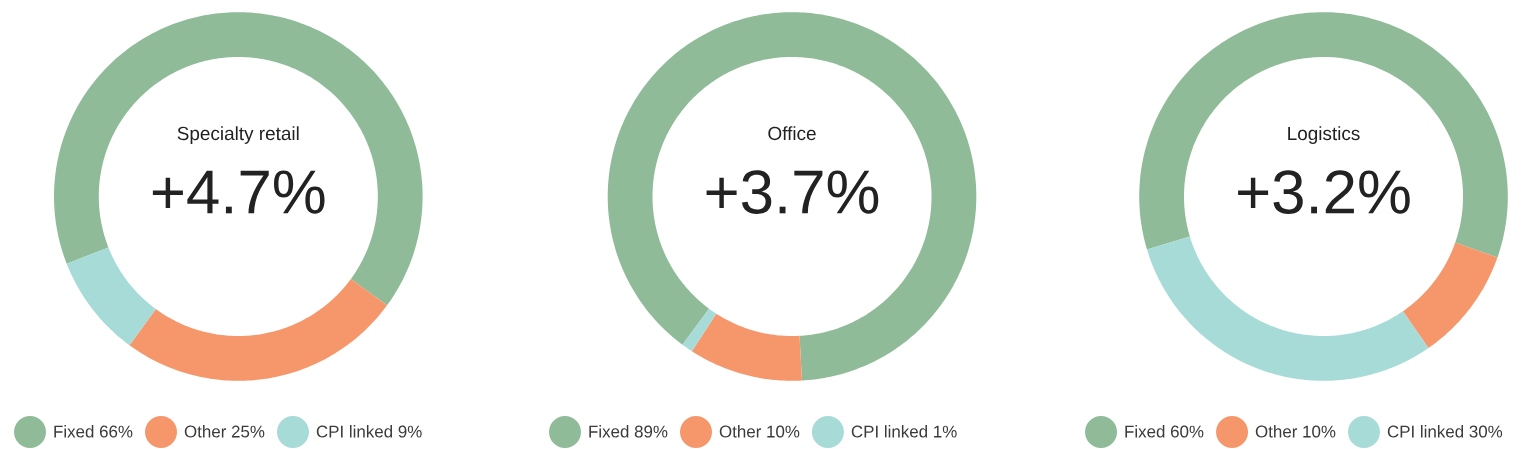 The width and height of the screenshot is (1533, 449). I want to click on legend-label: Other 25%, so click(224, 431).